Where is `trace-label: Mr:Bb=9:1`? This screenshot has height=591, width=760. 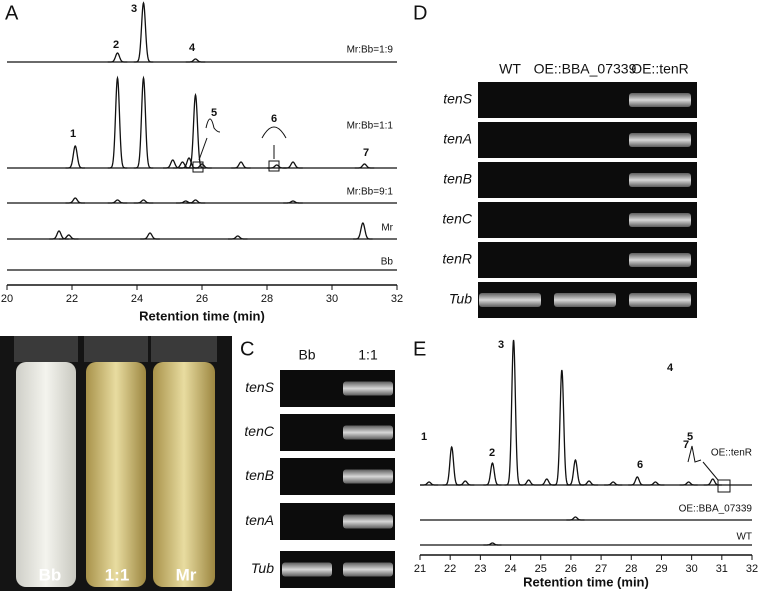 trace-label: Mr:Bb=9:1 is located at coordinates (370, 192).